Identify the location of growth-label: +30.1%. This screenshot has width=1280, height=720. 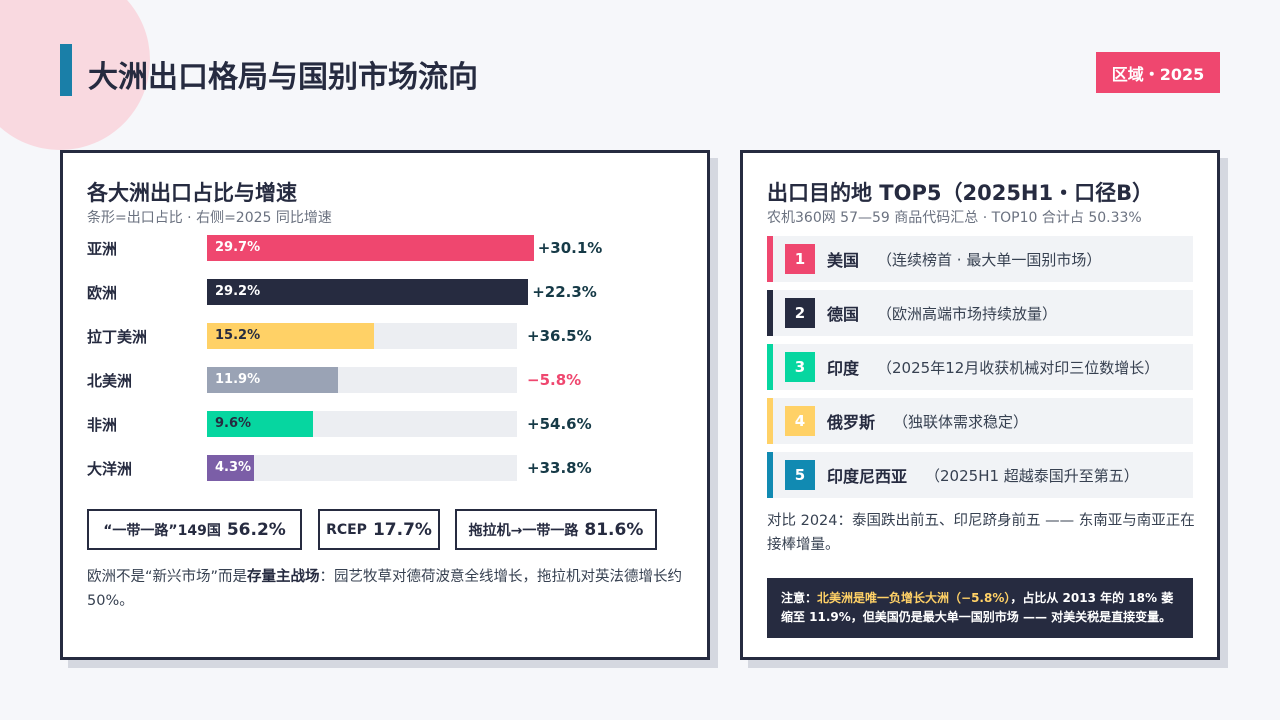
(570, 248).